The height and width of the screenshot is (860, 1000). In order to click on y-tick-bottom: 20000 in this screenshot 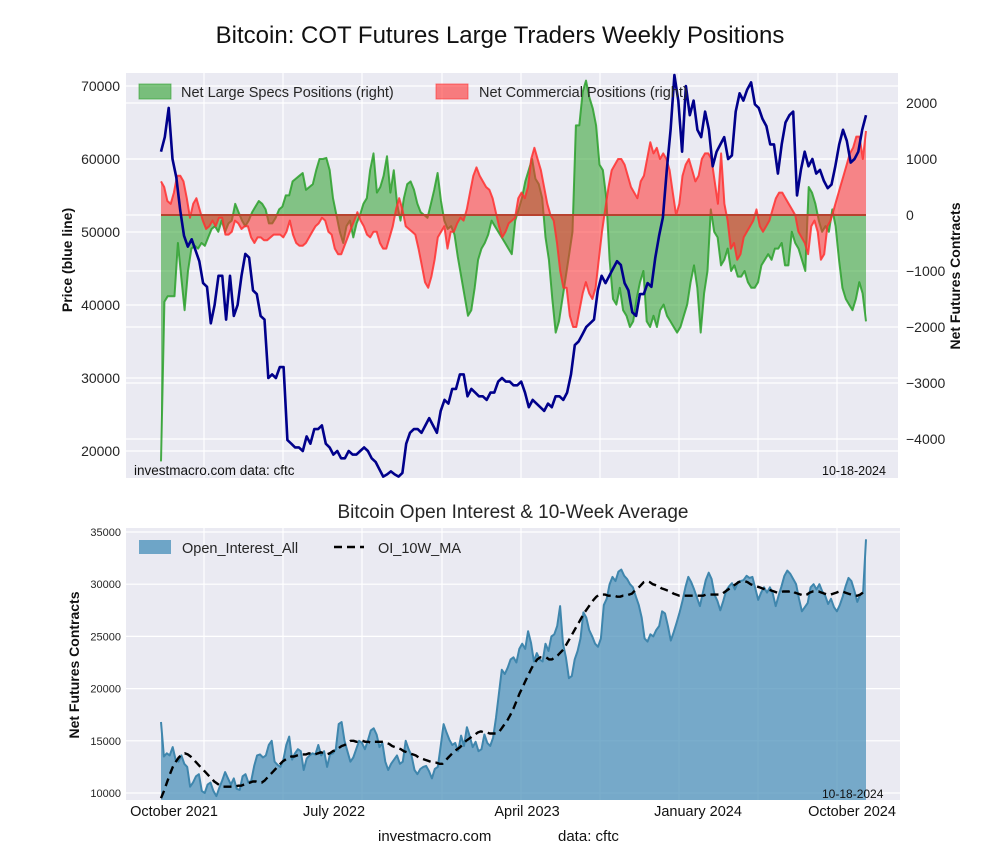, I will do `click(105, 690)`.